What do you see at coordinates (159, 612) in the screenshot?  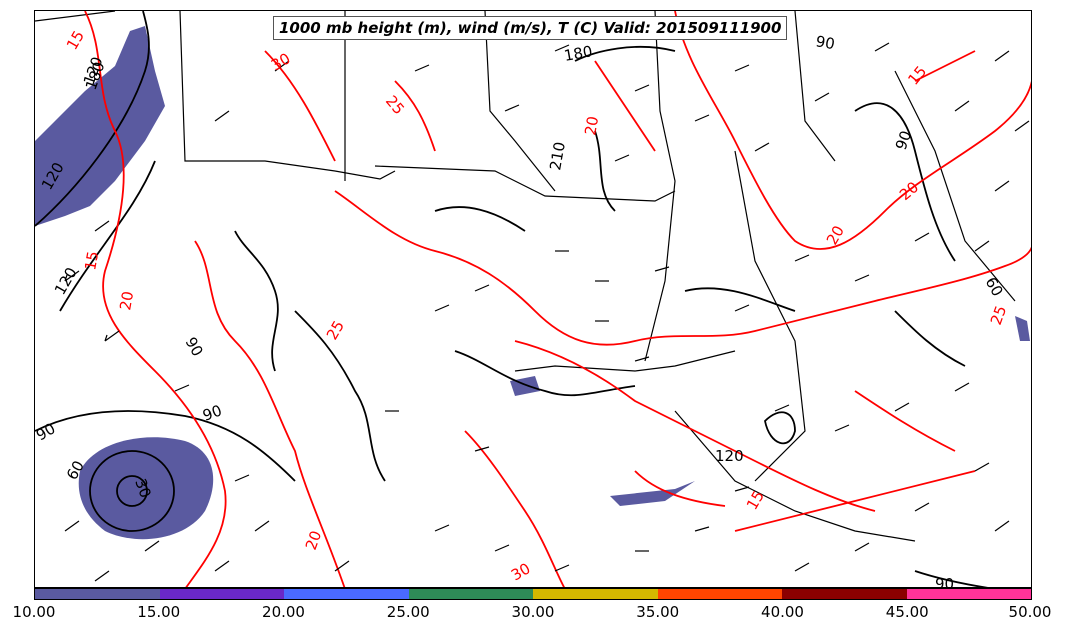 I see `colorbar-tick: 15.00` at bounding box center [159, 612].